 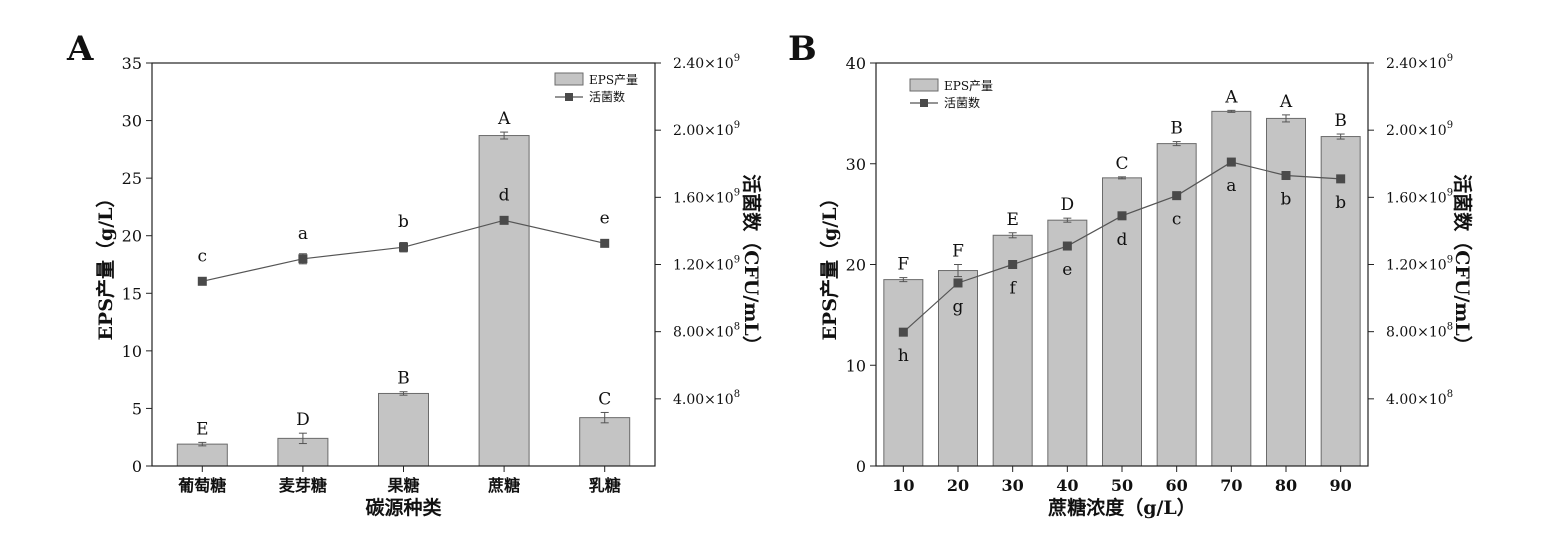 What do you see at coordinates (137, 408) in the screenshot?
I see `y-tick-label: 5` at bounding box center [137, 408].